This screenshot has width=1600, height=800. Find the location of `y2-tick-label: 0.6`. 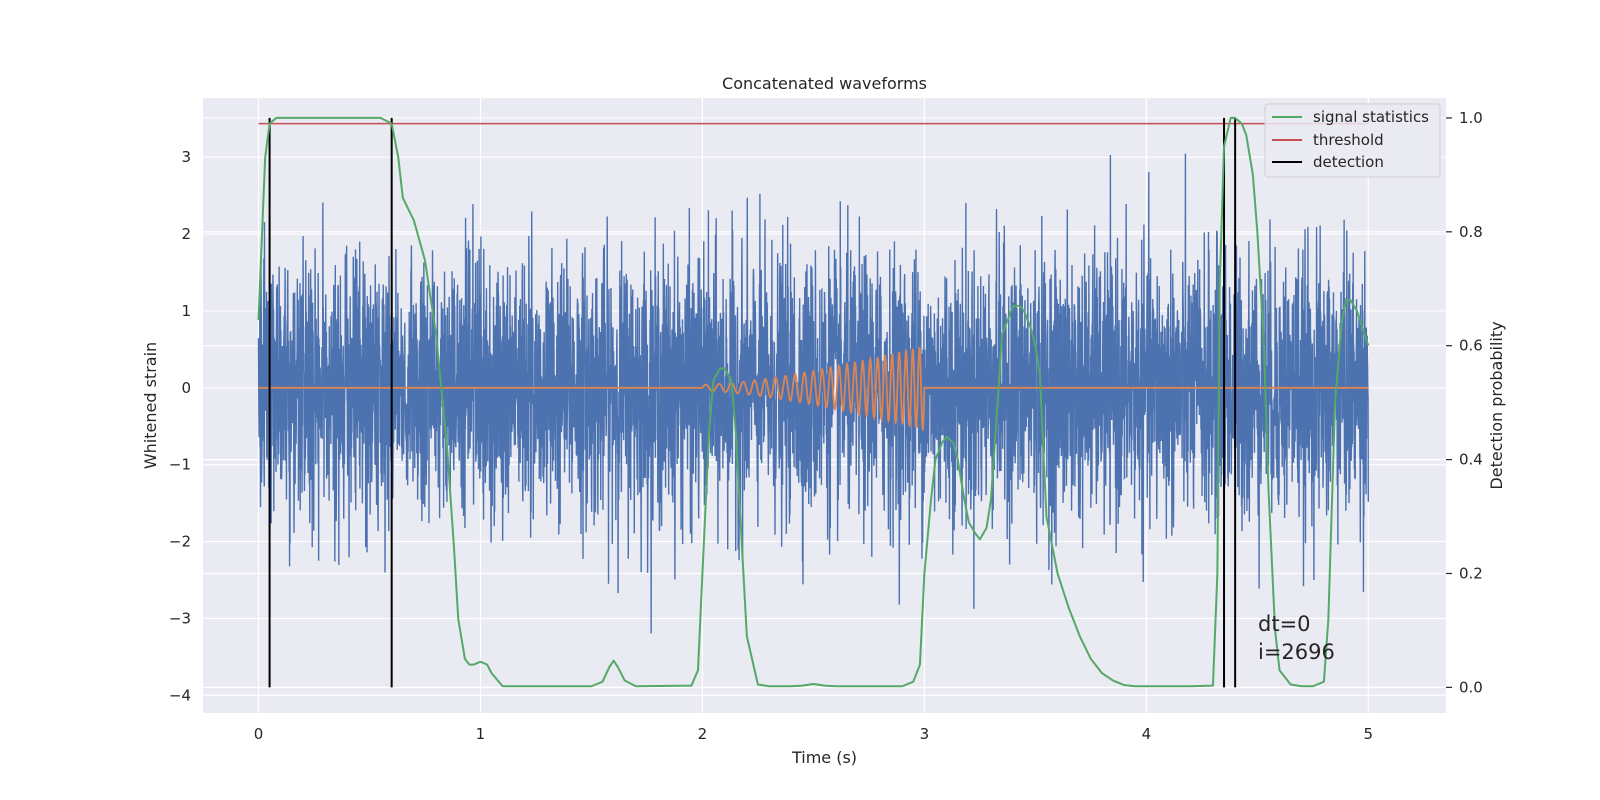

y2-tick-label: 0.6 is located at coordinates (1471, 346).